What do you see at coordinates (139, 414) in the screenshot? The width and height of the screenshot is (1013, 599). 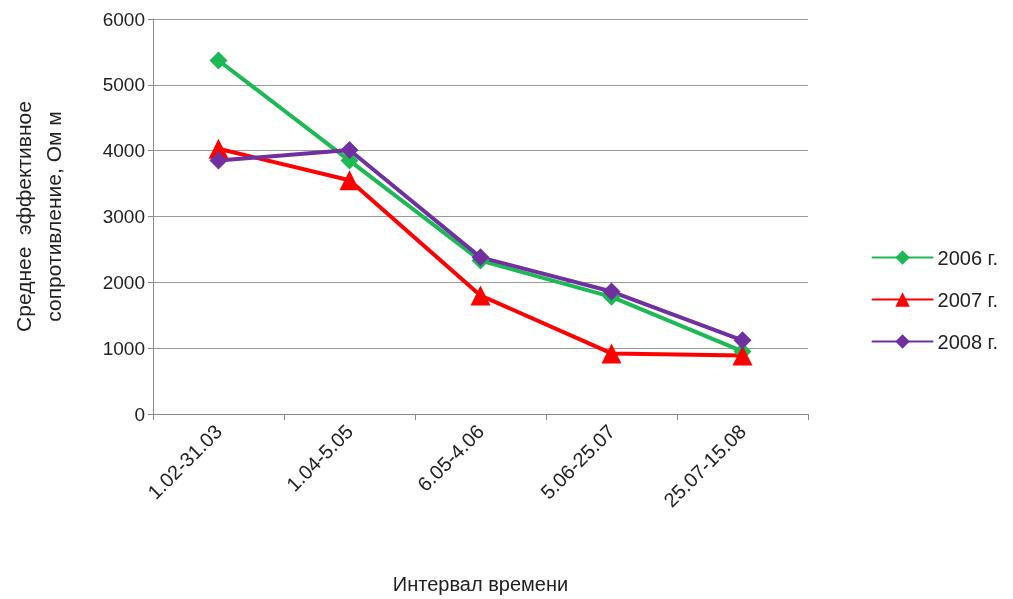 I see `y-tick-label: 0` at bounding box center [139, 414].